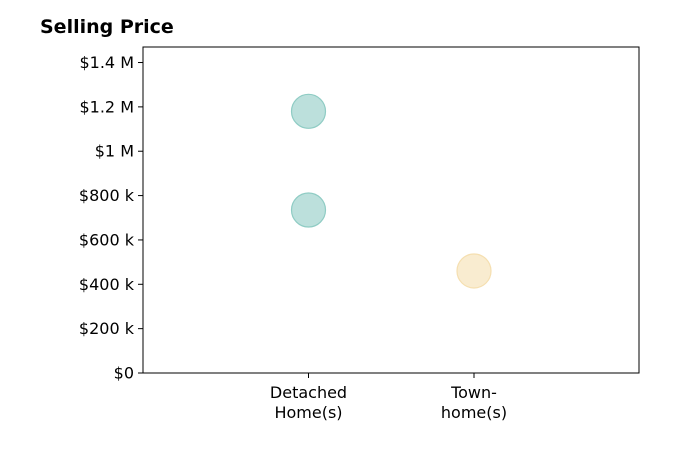 The height and width of the screenshot is (462, 679). I want to click on chart-title: Selling Price, so click(107, 27).